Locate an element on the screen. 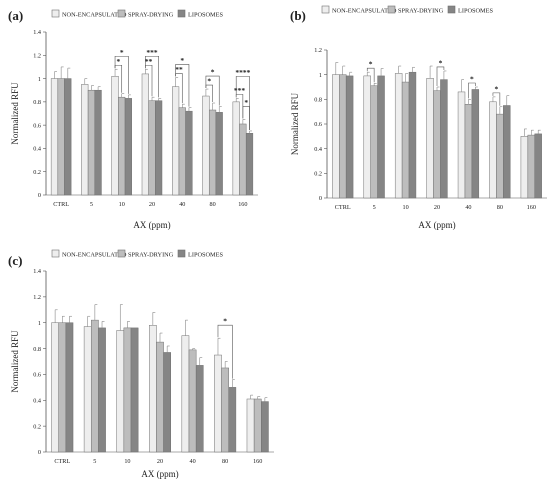 This screenshot has height=487, width=550. panel-label: (a) is located at coordinates (15, 15).